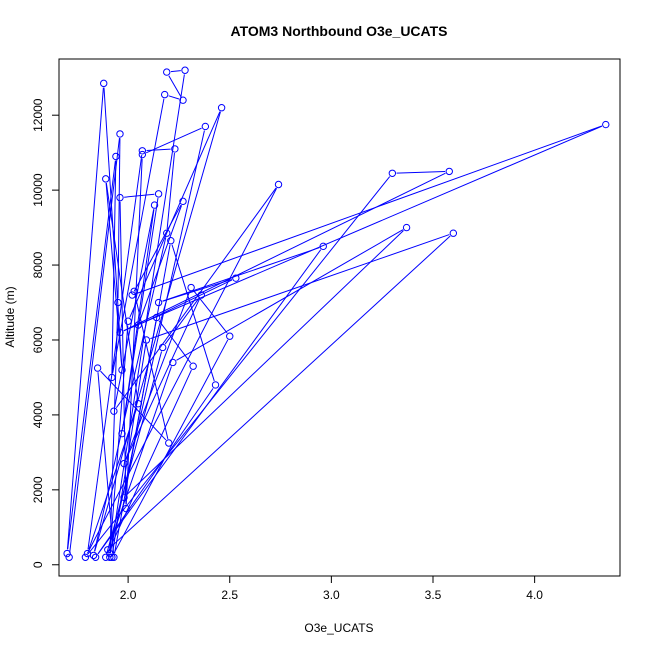 This screenshot has width=650, height=650. I want to click on x-axis: 2.0 2.5 3.0 3.5 4.0, so click(331, 589).